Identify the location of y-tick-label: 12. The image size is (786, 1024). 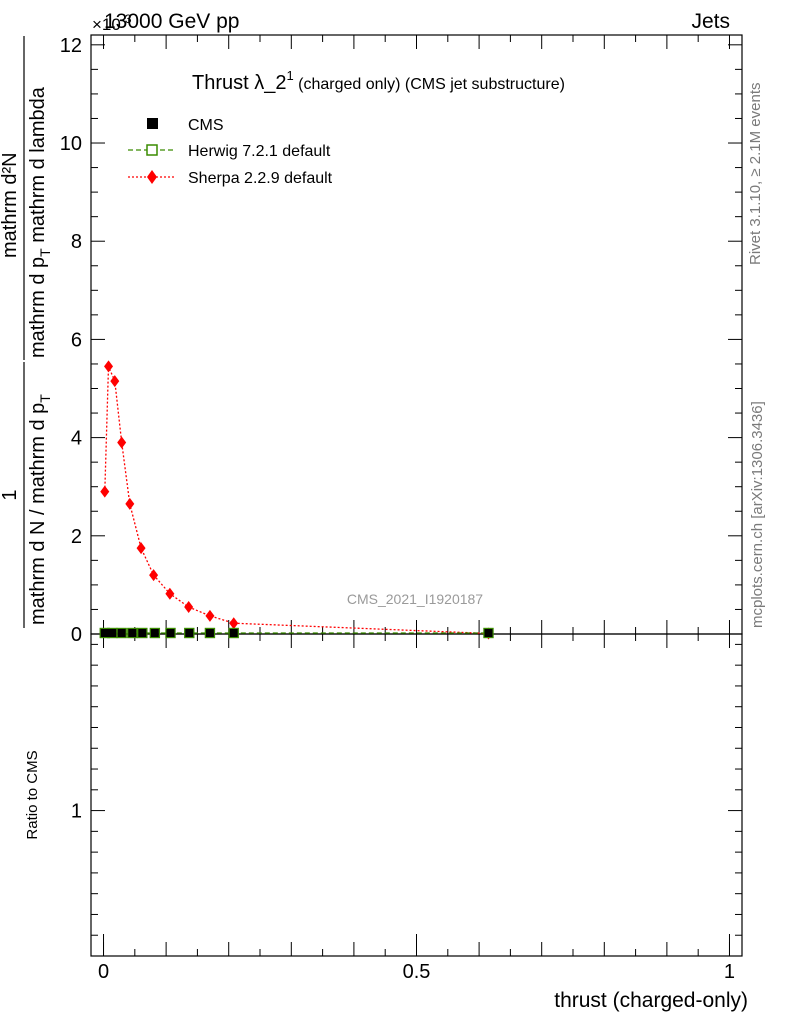
(71, 46).